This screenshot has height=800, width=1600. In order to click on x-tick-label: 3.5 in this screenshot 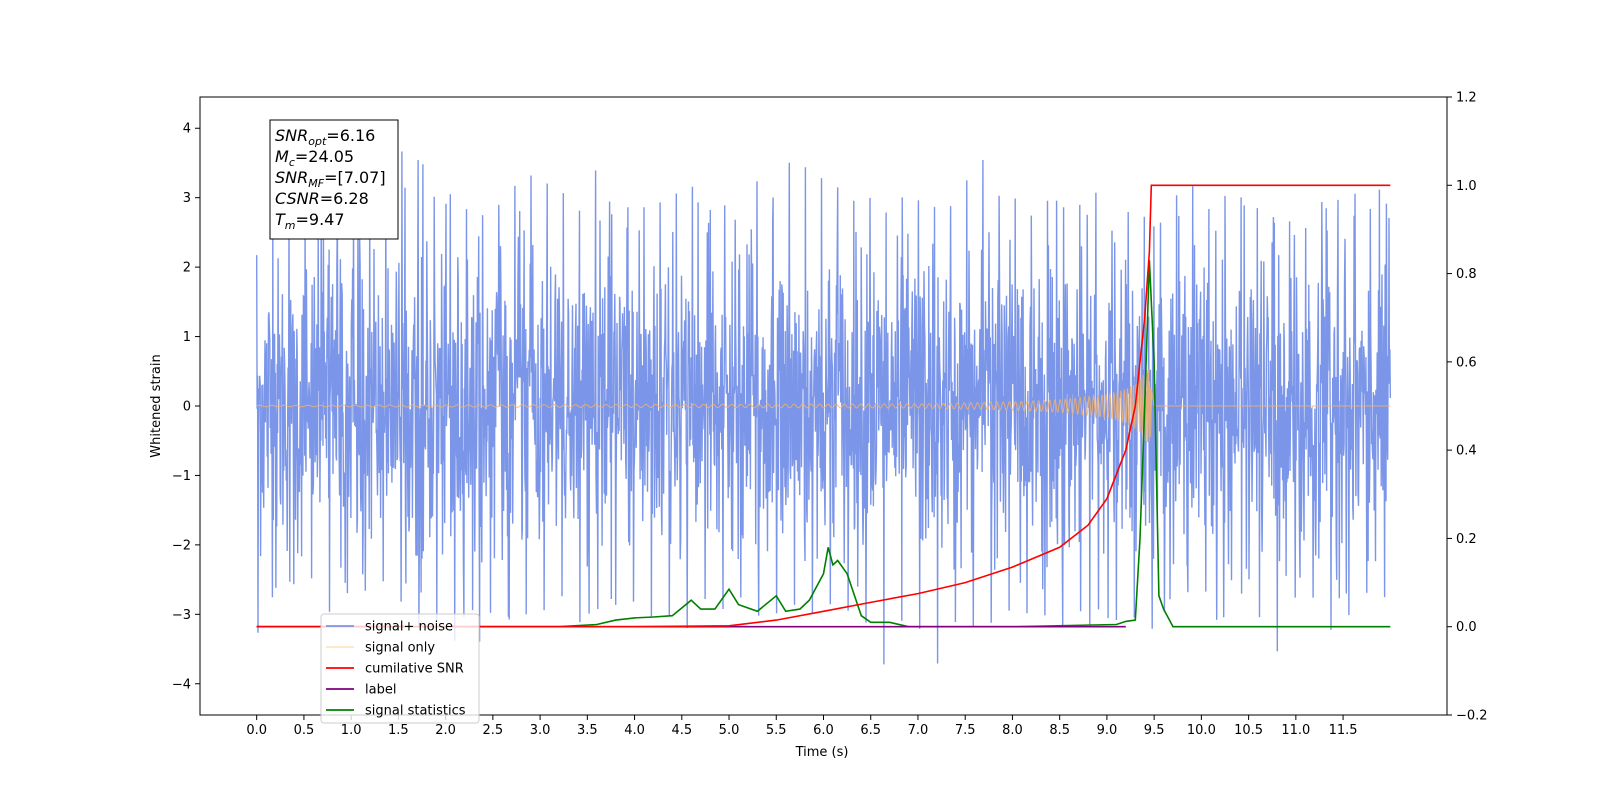, I will do `click(587, 730)`.